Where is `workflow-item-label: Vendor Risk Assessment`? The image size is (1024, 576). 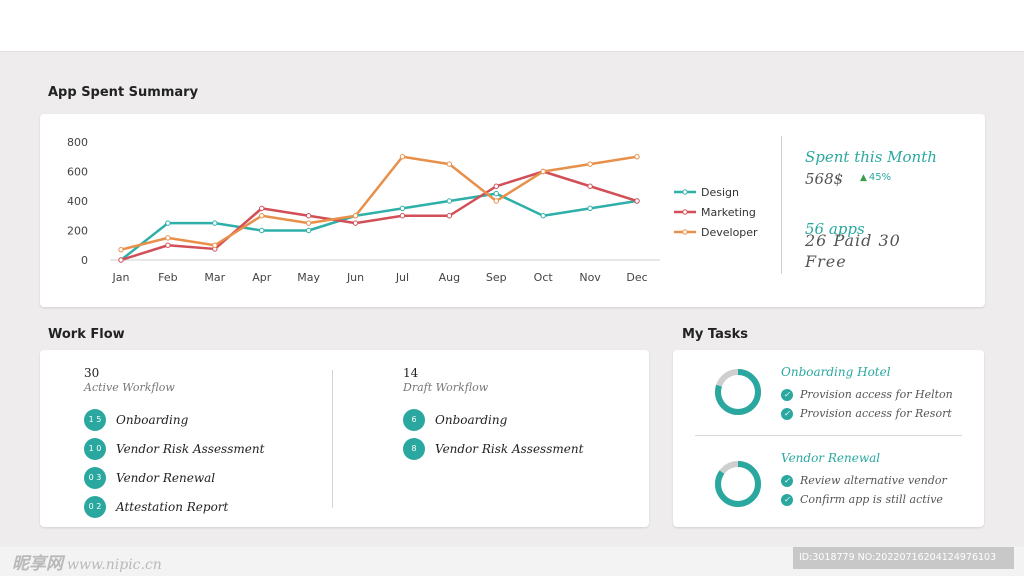 workflow-item-label: Vendor Risk Assessment is located at coordinates (509, 448).